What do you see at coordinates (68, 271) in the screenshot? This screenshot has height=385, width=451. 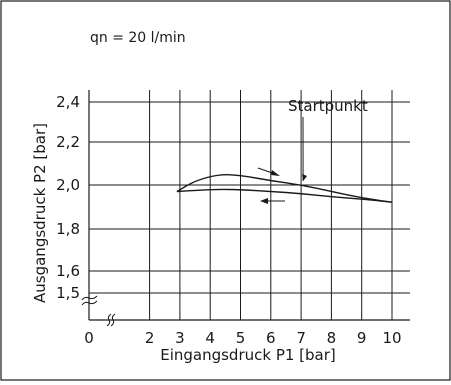 I see `y-tick-label-1-6: 1,6` at bounding box center [68, 271].